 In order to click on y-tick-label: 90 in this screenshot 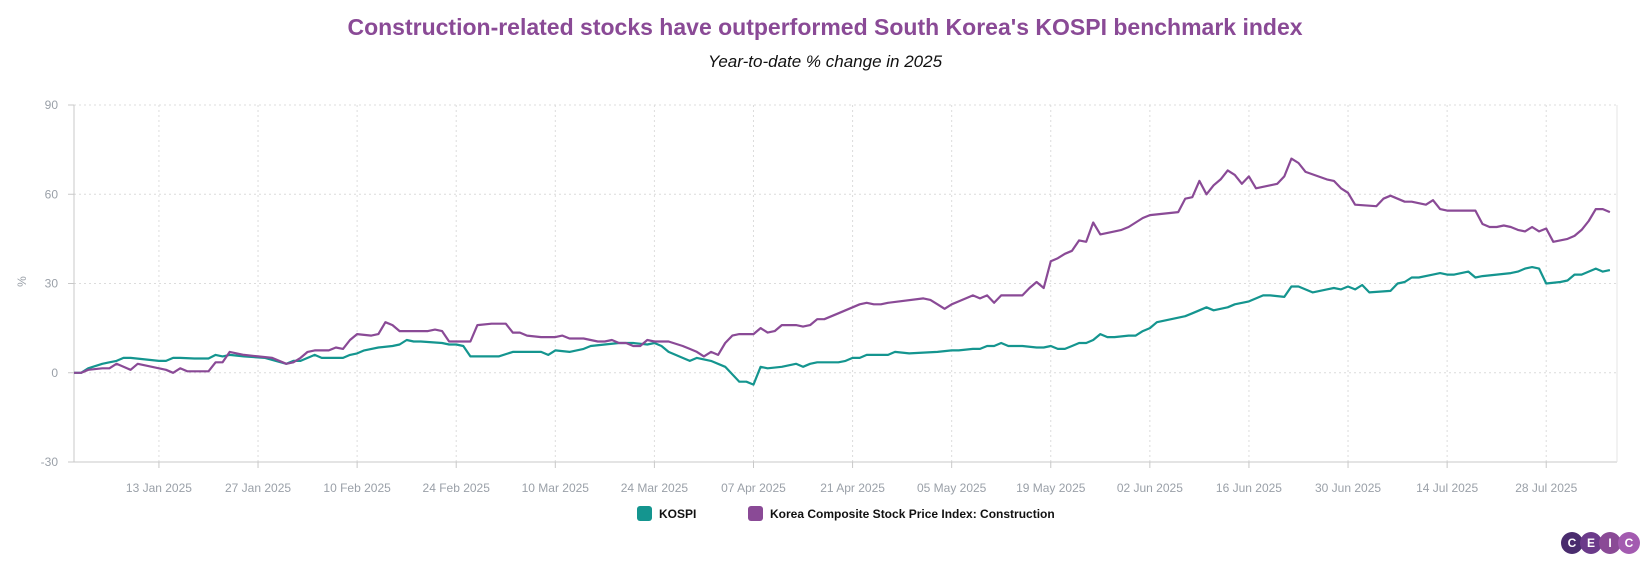, I will do `click(52, 105)`.